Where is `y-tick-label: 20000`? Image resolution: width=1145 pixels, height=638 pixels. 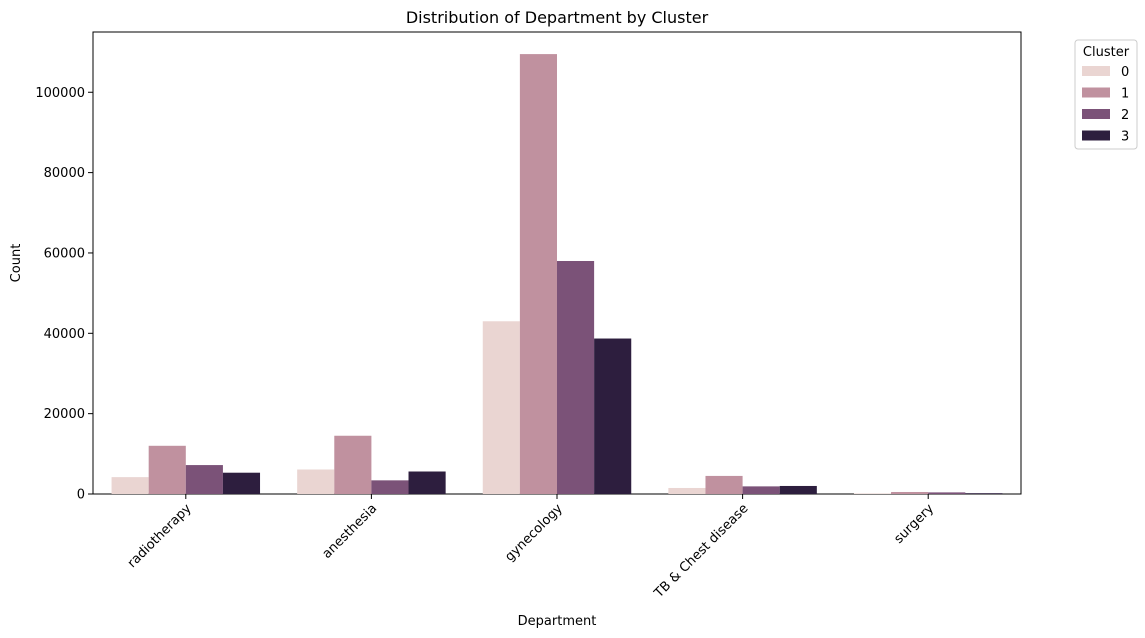
y-tick-label: 20000 is located at coordinates (64, 414).